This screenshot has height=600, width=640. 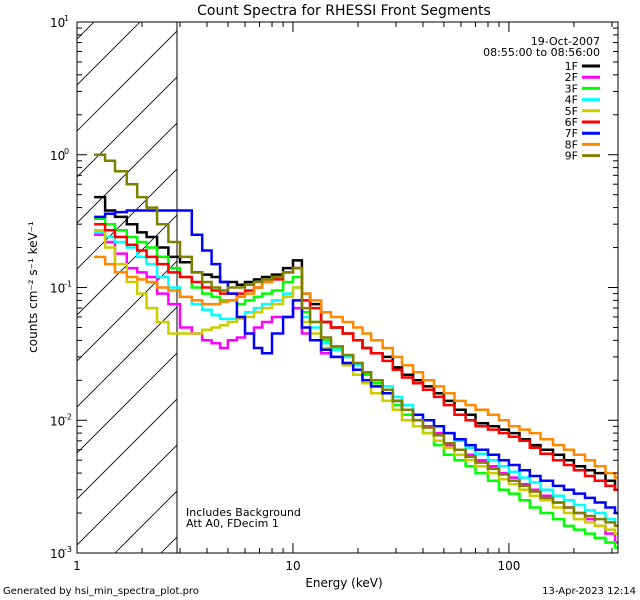 I want to click on legend-label-2F: 2F, so click(x=571, y=77).